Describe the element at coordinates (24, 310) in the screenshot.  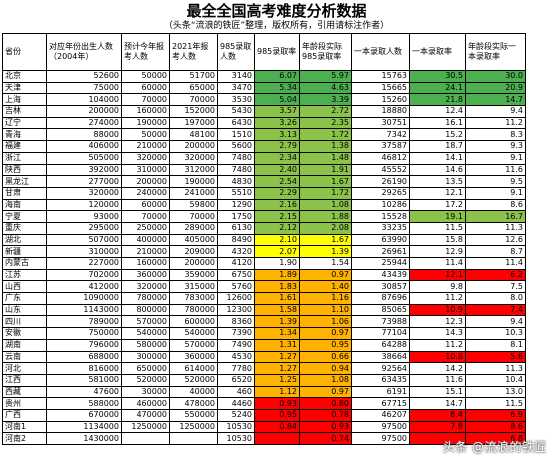
I see `province-cell: 山东` at that location.